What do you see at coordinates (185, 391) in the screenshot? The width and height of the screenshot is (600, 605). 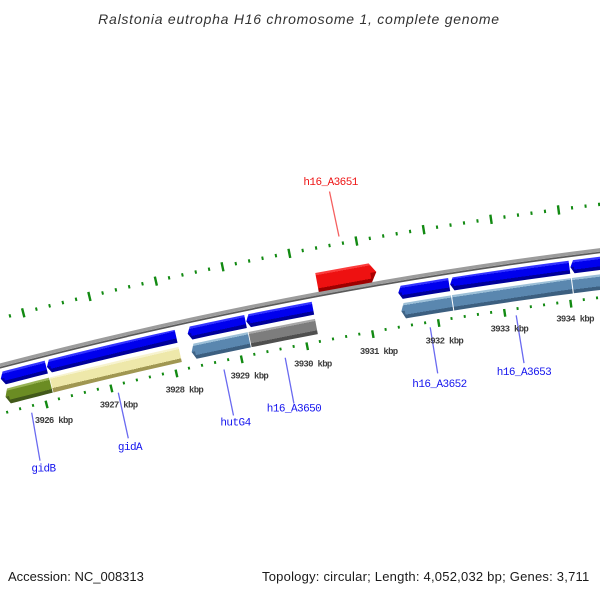 I see `svg-text: 3928 kbp` at bounding box center [185, 391].